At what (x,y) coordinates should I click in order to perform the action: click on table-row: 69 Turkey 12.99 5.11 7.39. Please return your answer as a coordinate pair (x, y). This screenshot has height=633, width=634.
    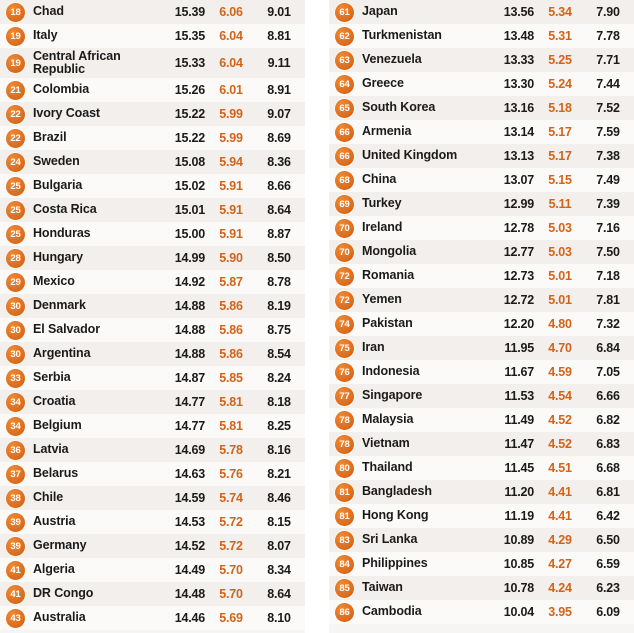
    Looking at the image, I should click on (481, 204).